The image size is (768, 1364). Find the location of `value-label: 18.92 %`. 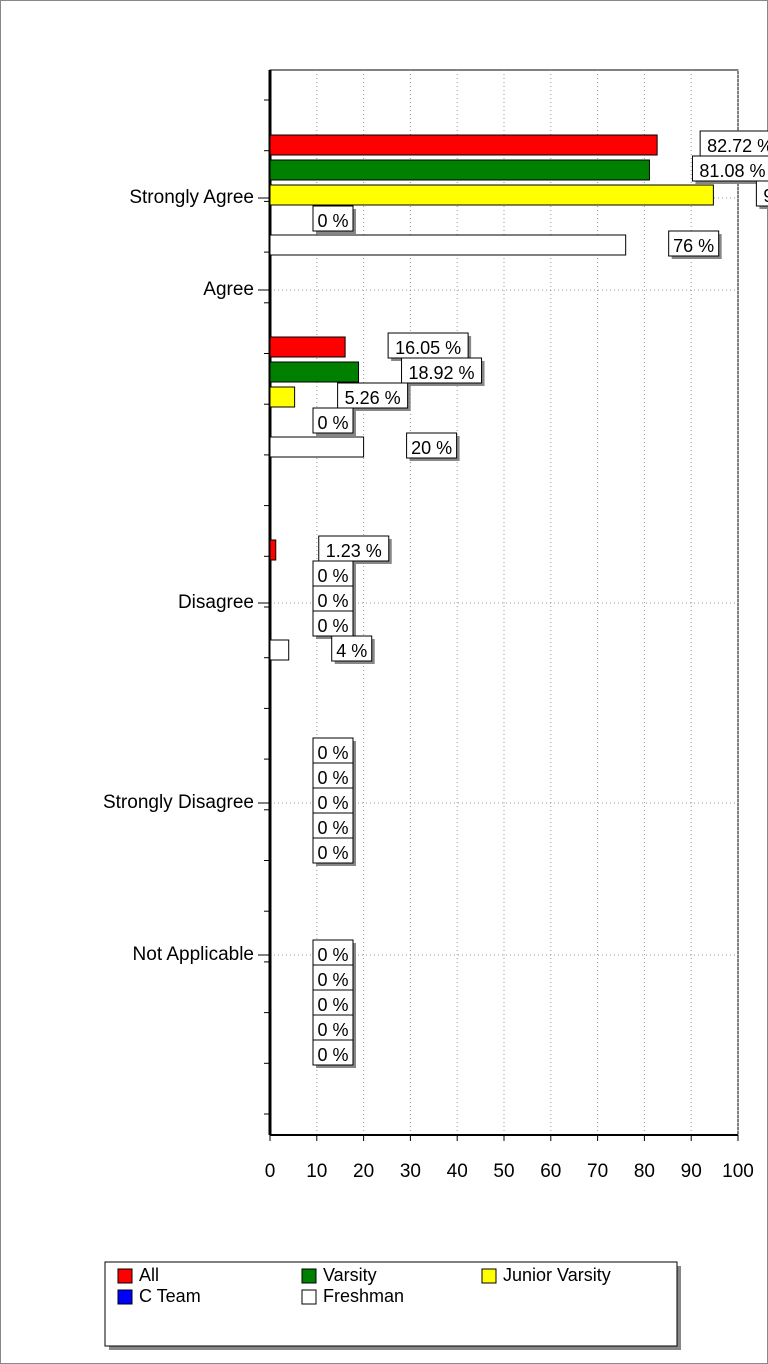

value-label: 18.92 % is located at coordinates (442, 373).